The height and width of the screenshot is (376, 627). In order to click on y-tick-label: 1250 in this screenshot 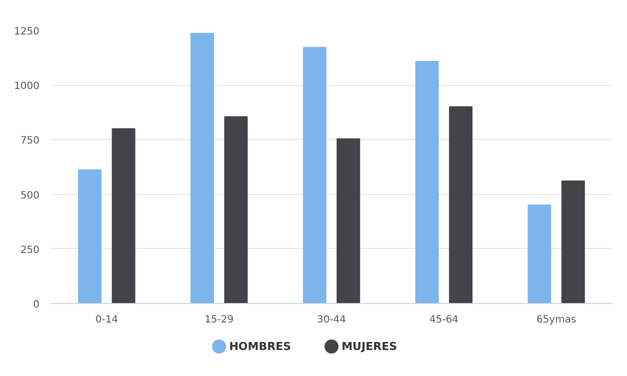, I will do `click(27, 32)`.